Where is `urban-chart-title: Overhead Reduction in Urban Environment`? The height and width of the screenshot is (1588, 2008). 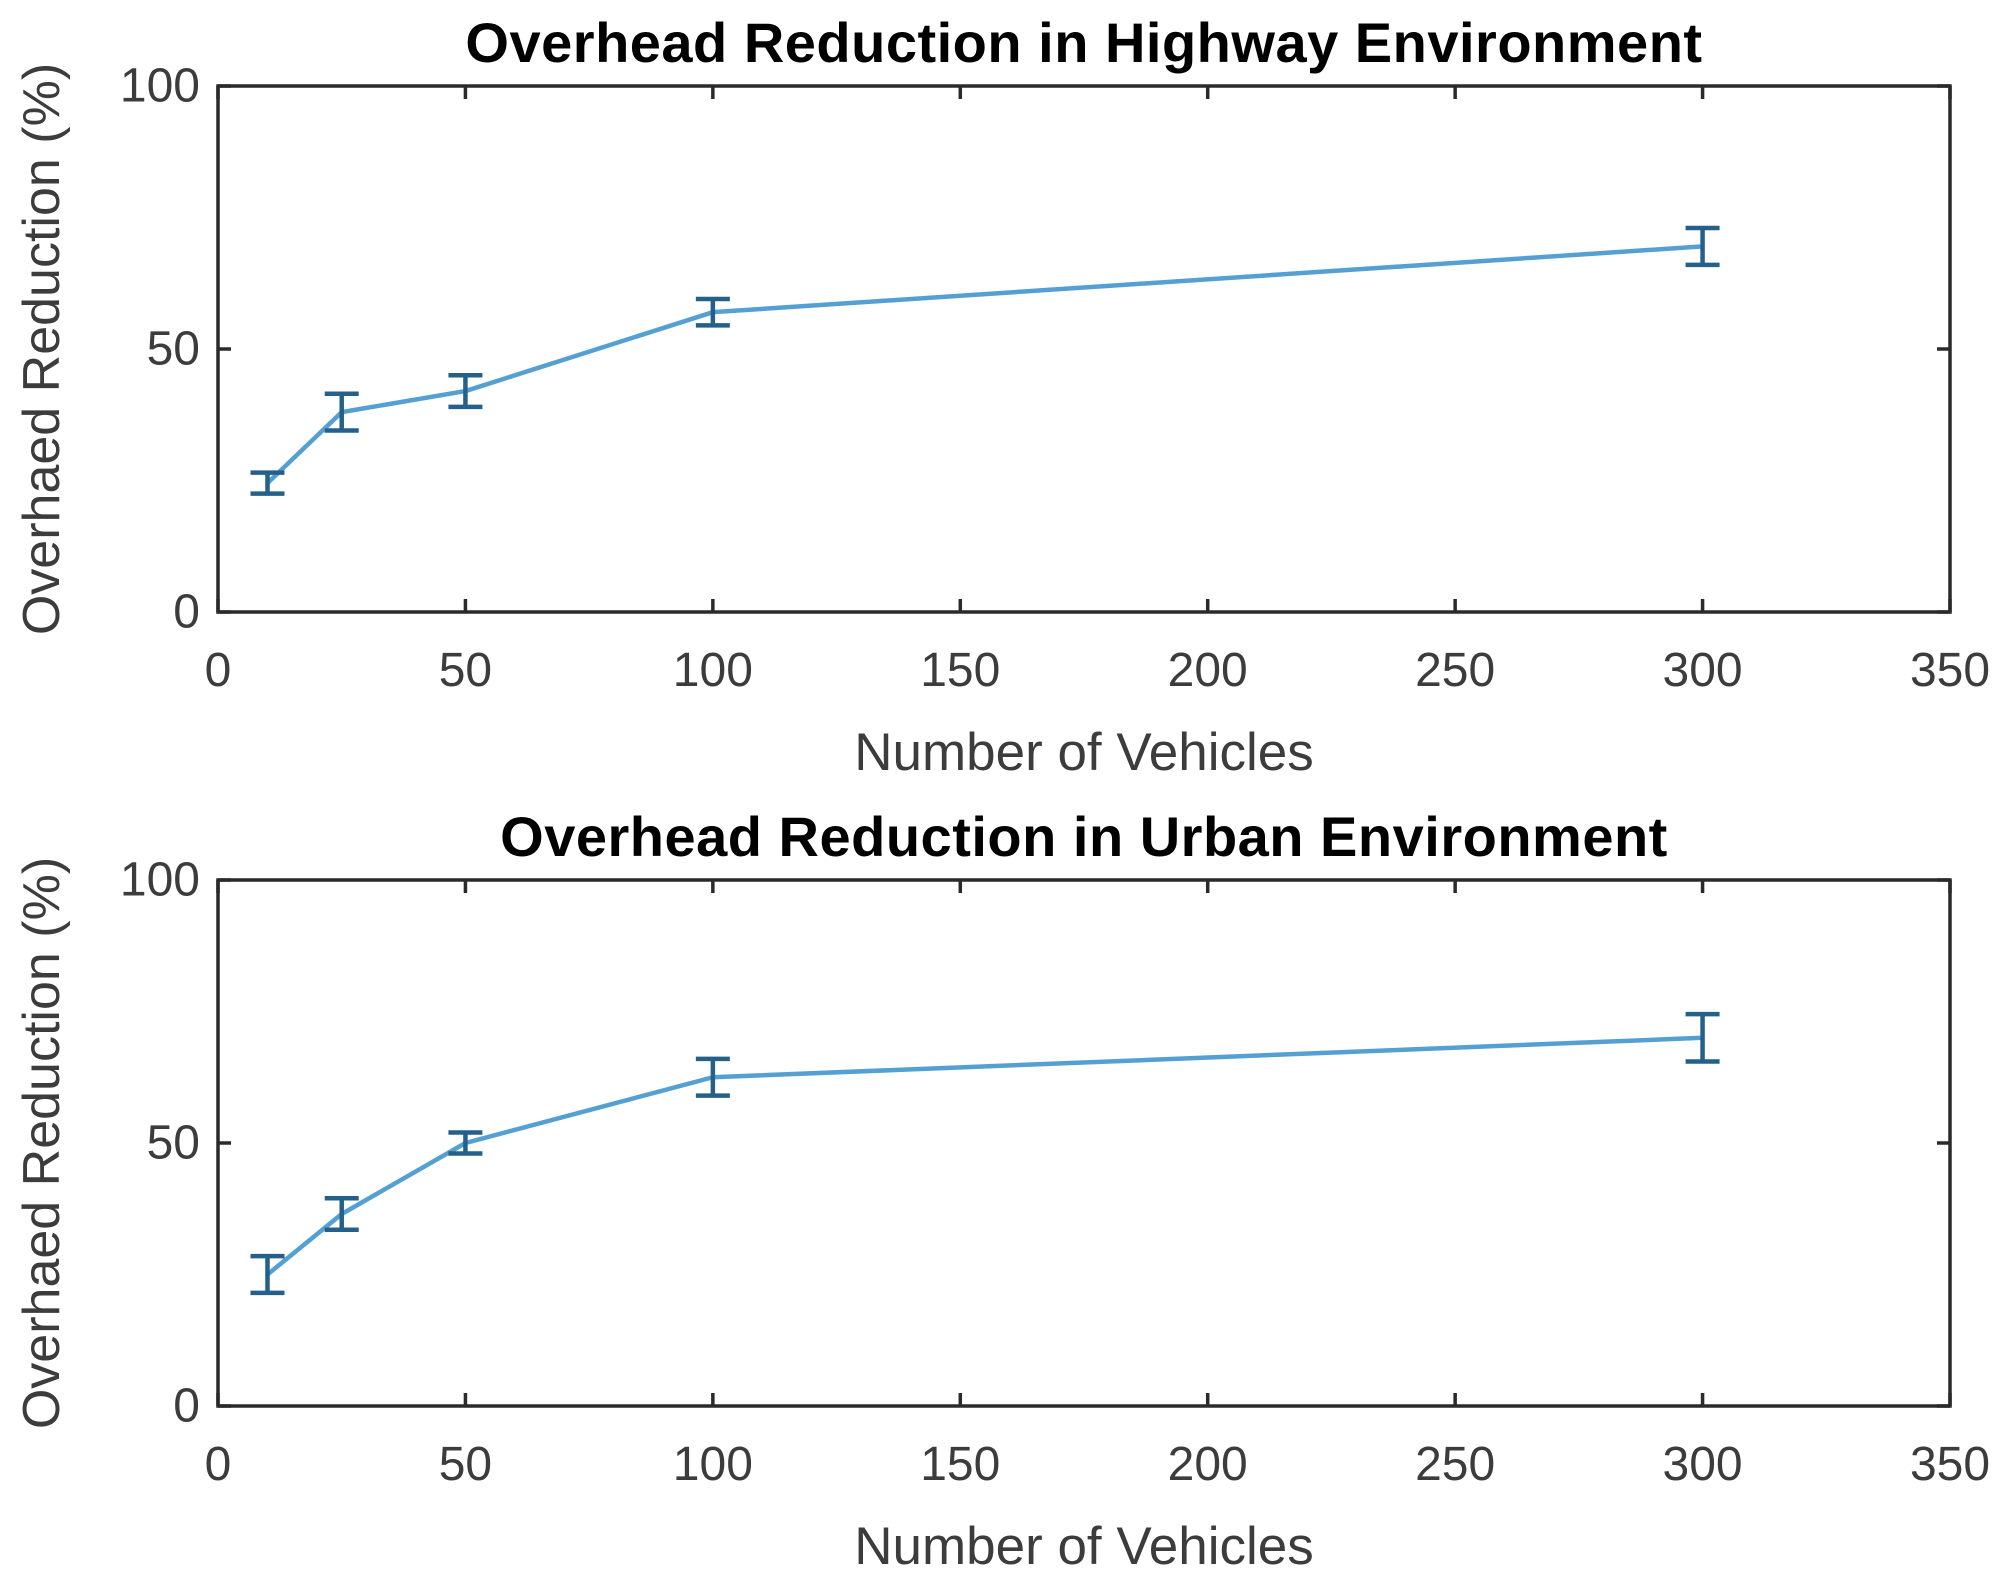
urban-chart-title: Overhead Reduction in Urban Environment is located at coordinates (1084, 836).